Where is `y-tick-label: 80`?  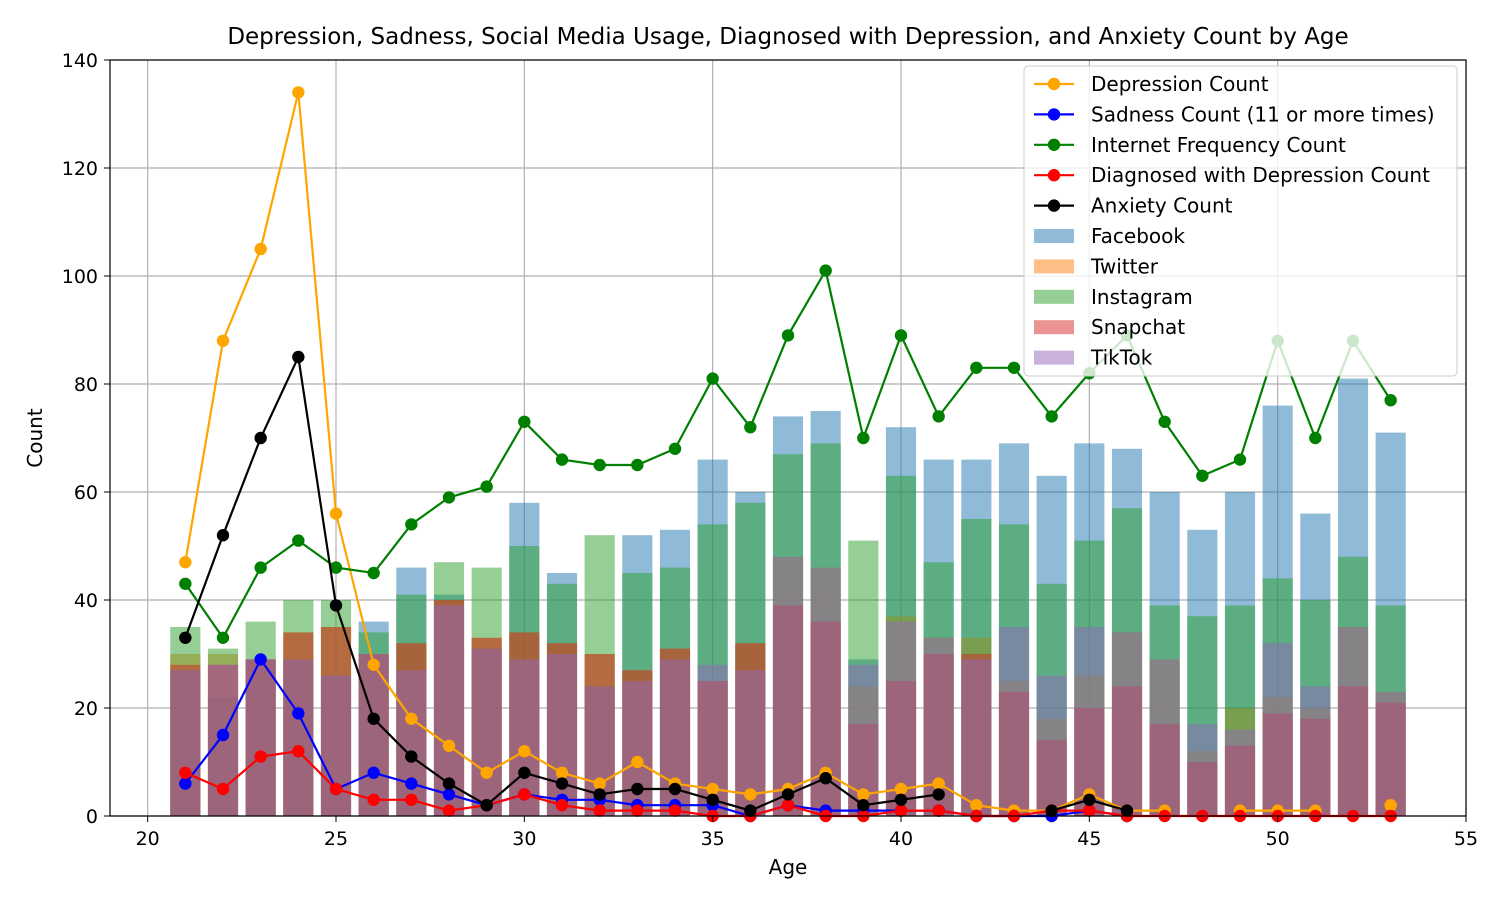
y-tick-label: 80 is located at coordinates (86, 385).